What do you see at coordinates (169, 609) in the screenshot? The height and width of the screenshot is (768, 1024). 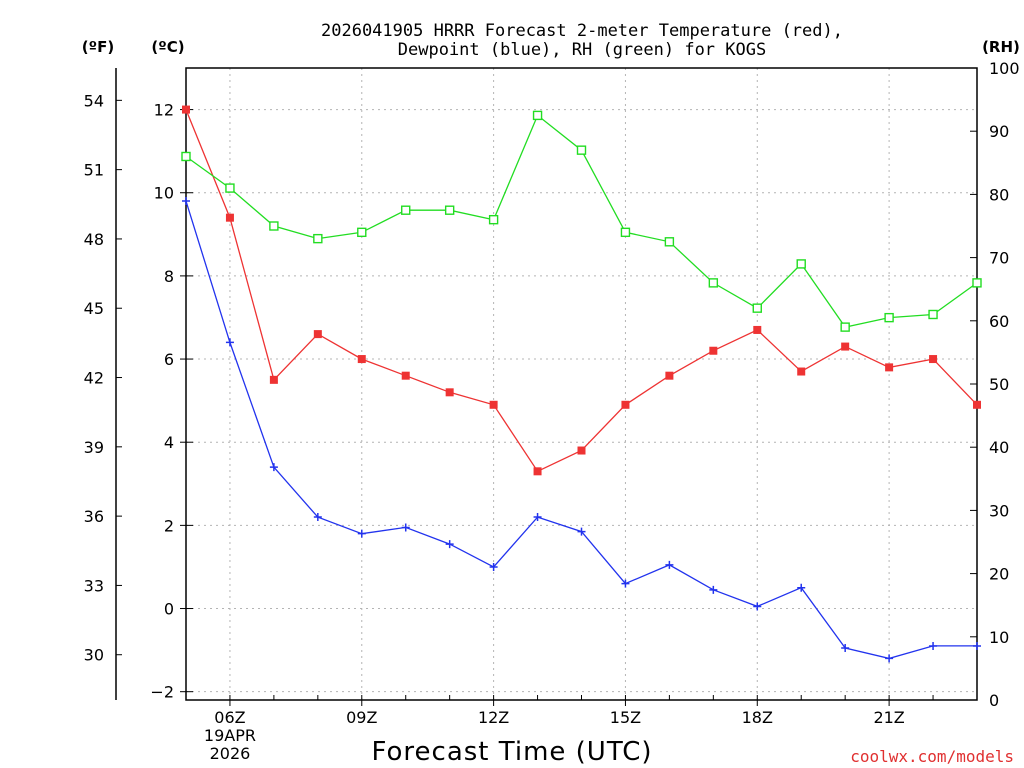 I see `celsius-tick-label: 0` at bounding box center [169, 609].